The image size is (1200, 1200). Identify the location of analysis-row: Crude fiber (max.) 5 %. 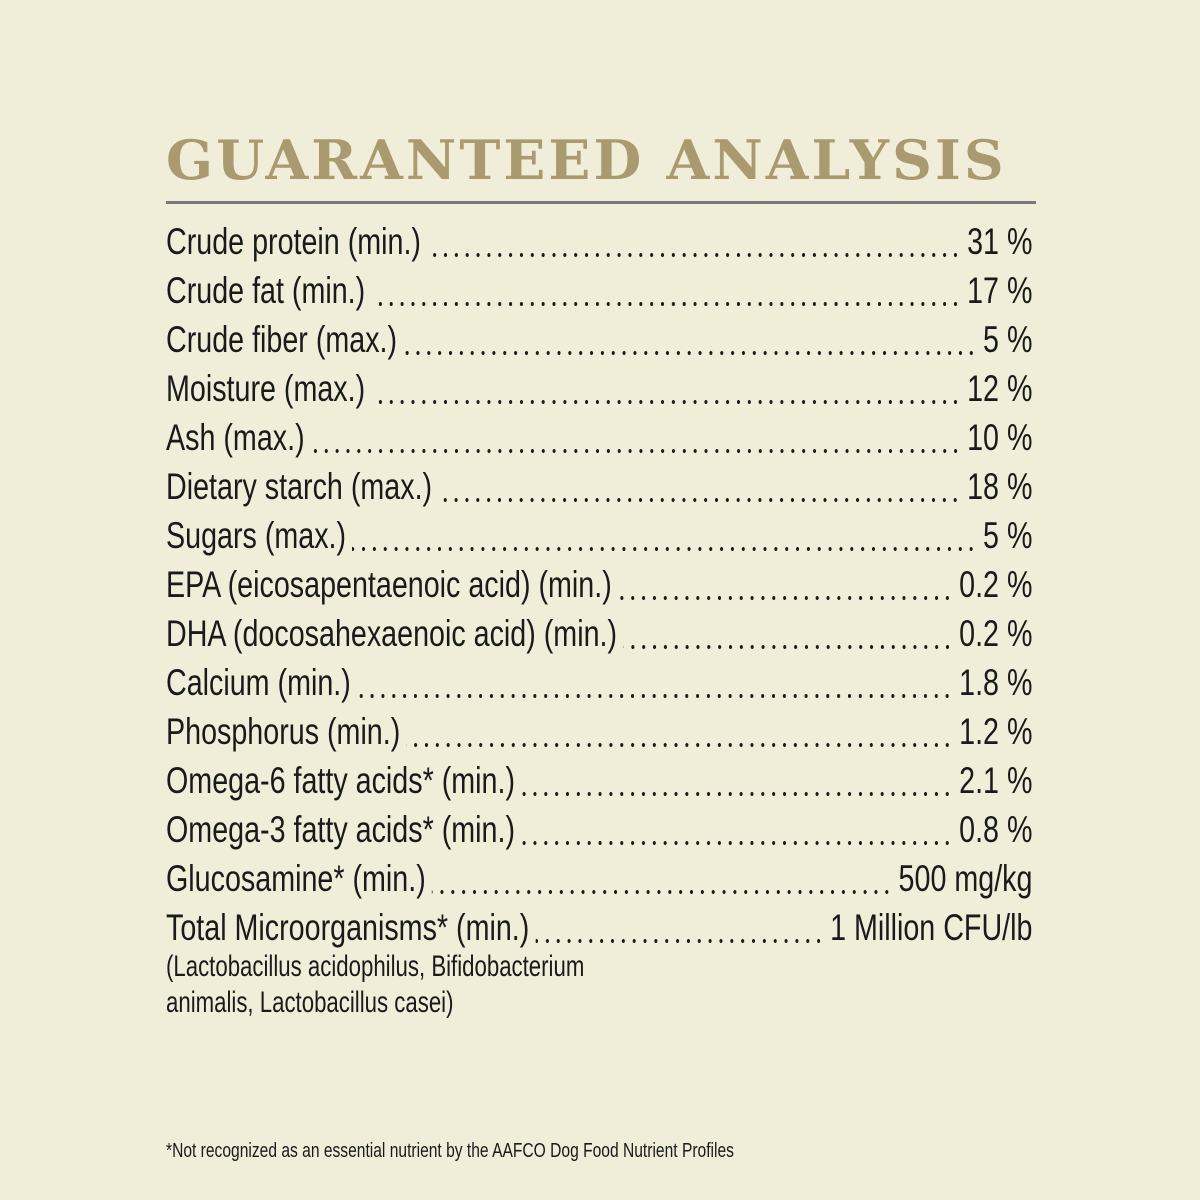
(599, 341).